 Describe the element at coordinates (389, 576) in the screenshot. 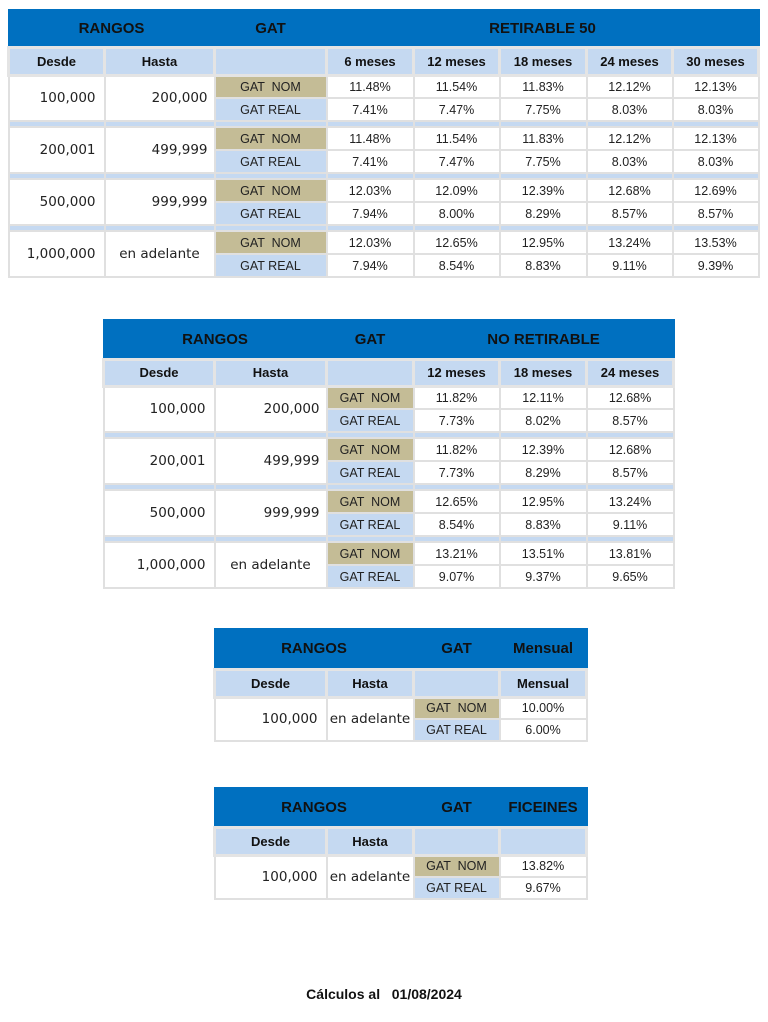

I see `table-row: GAT REAL 9.07% 9.37% 9.65%` at that location.